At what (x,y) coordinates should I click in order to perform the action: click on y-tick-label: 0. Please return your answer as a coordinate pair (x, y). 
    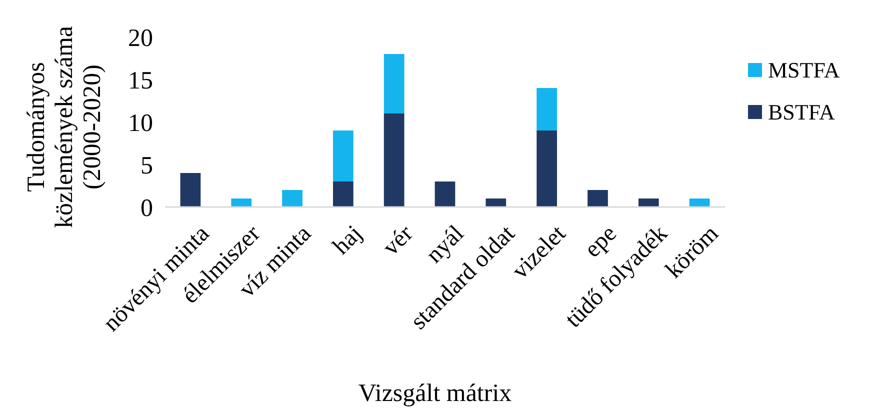
    Looking at the image, I should click on (146, 208).